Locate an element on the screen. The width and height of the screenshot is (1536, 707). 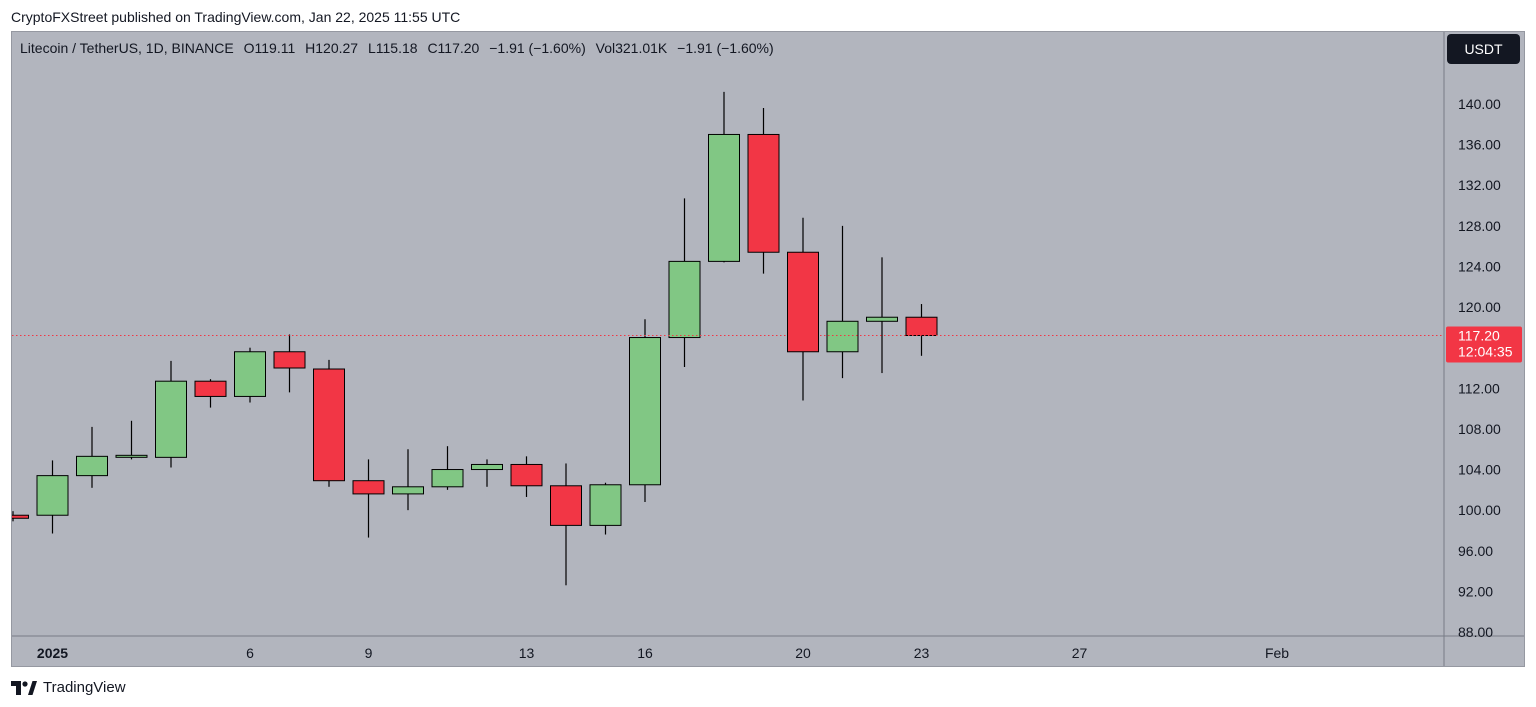
currency-button: USDT is located at coordinates (1483, 49).